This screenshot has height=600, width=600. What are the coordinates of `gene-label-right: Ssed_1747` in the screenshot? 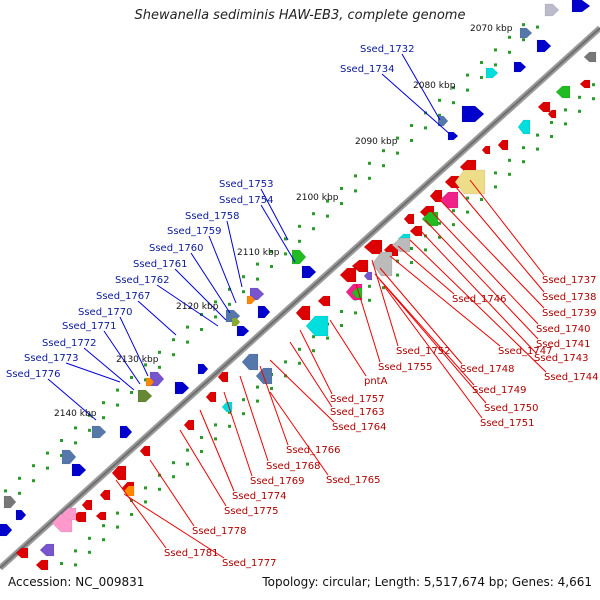 It's located at (525, 351).